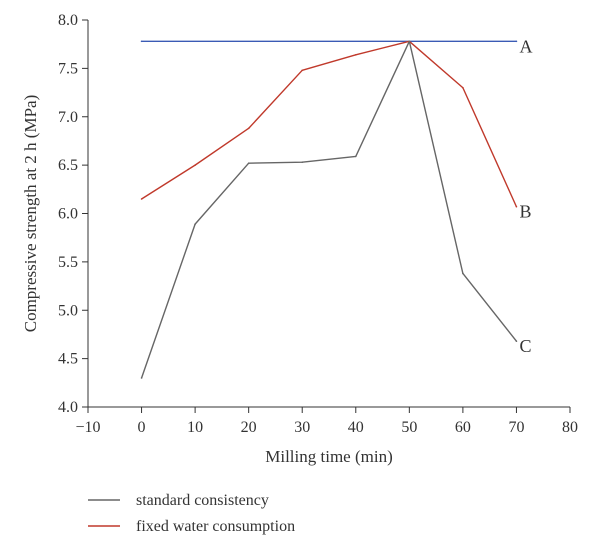 This screenshot has height=560, width=600. Describe the element at coordinates (68, 68) in the screenshot. I see `y-tick-label: 7.5` at that location.